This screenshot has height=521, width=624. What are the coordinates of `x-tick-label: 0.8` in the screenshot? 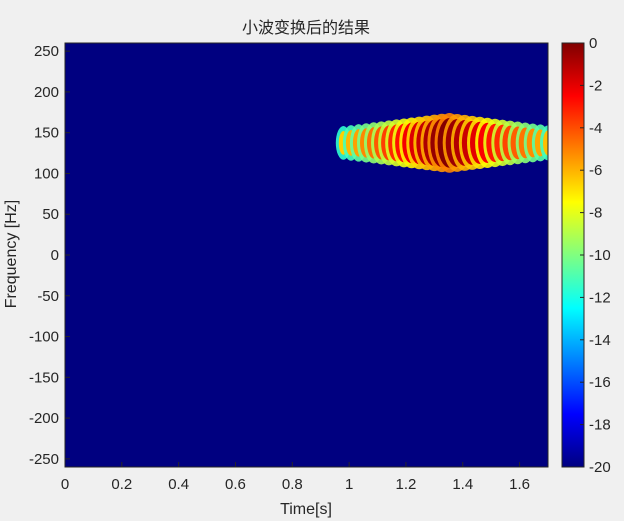 It's located at (292, 484).